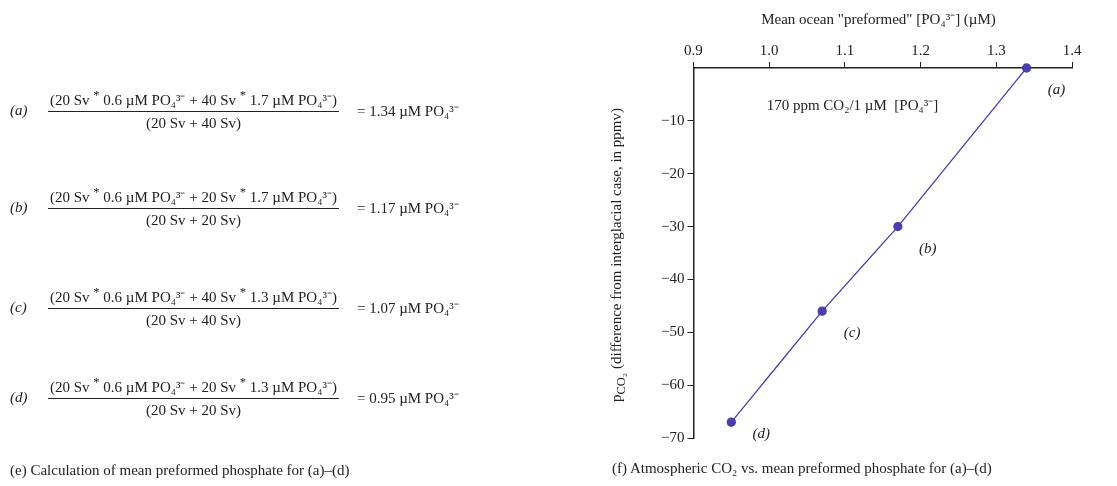 Image resolution: width=1117 pixels, height=486 pixels. What do you see at coordinates (852, 333) in the screenshot?
I see `annotation: (c)` at bounding box center [852, 333].